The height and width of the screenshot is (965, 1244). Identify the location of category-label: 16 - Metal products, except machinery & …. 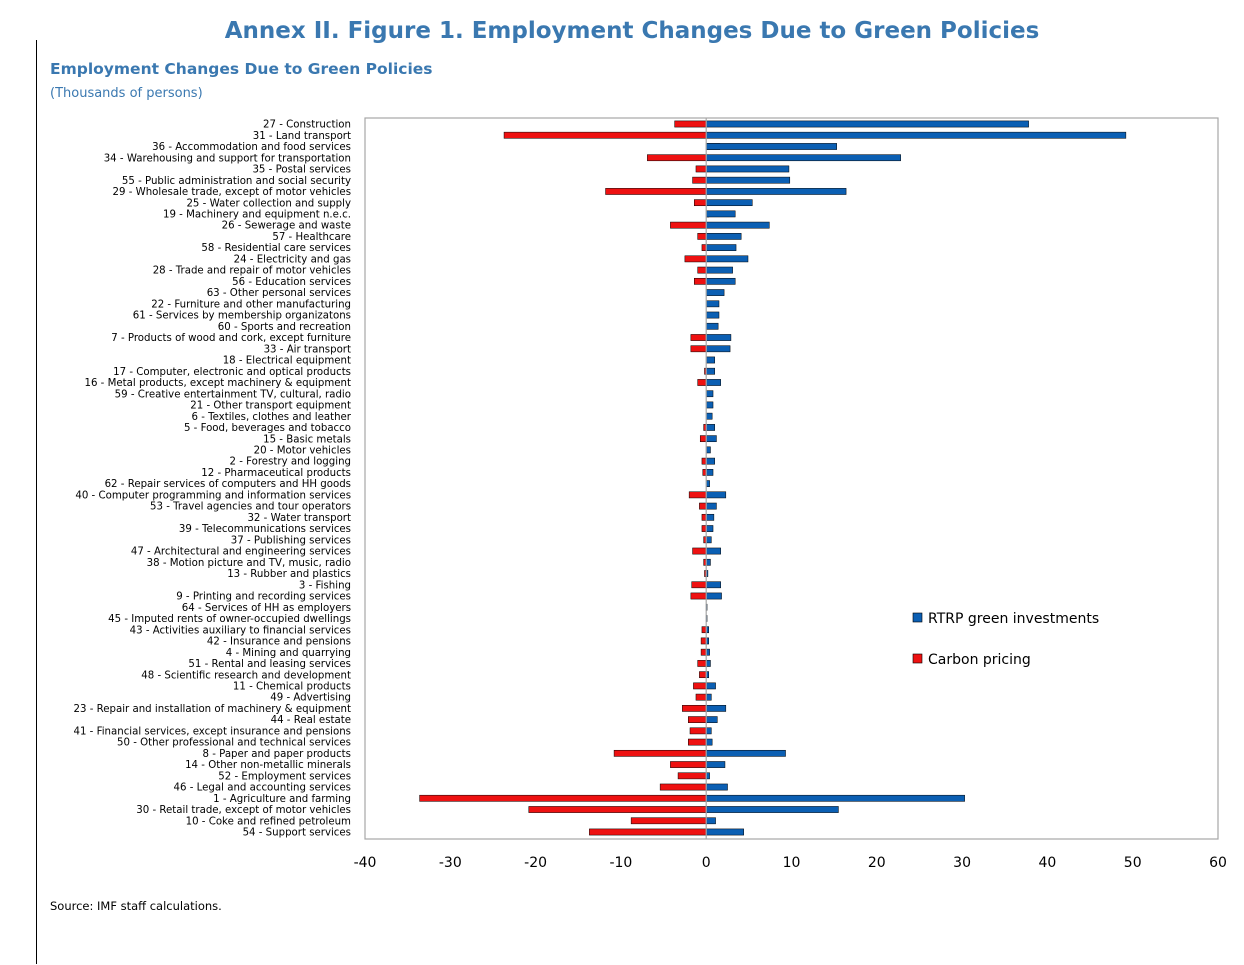
(217, 383).